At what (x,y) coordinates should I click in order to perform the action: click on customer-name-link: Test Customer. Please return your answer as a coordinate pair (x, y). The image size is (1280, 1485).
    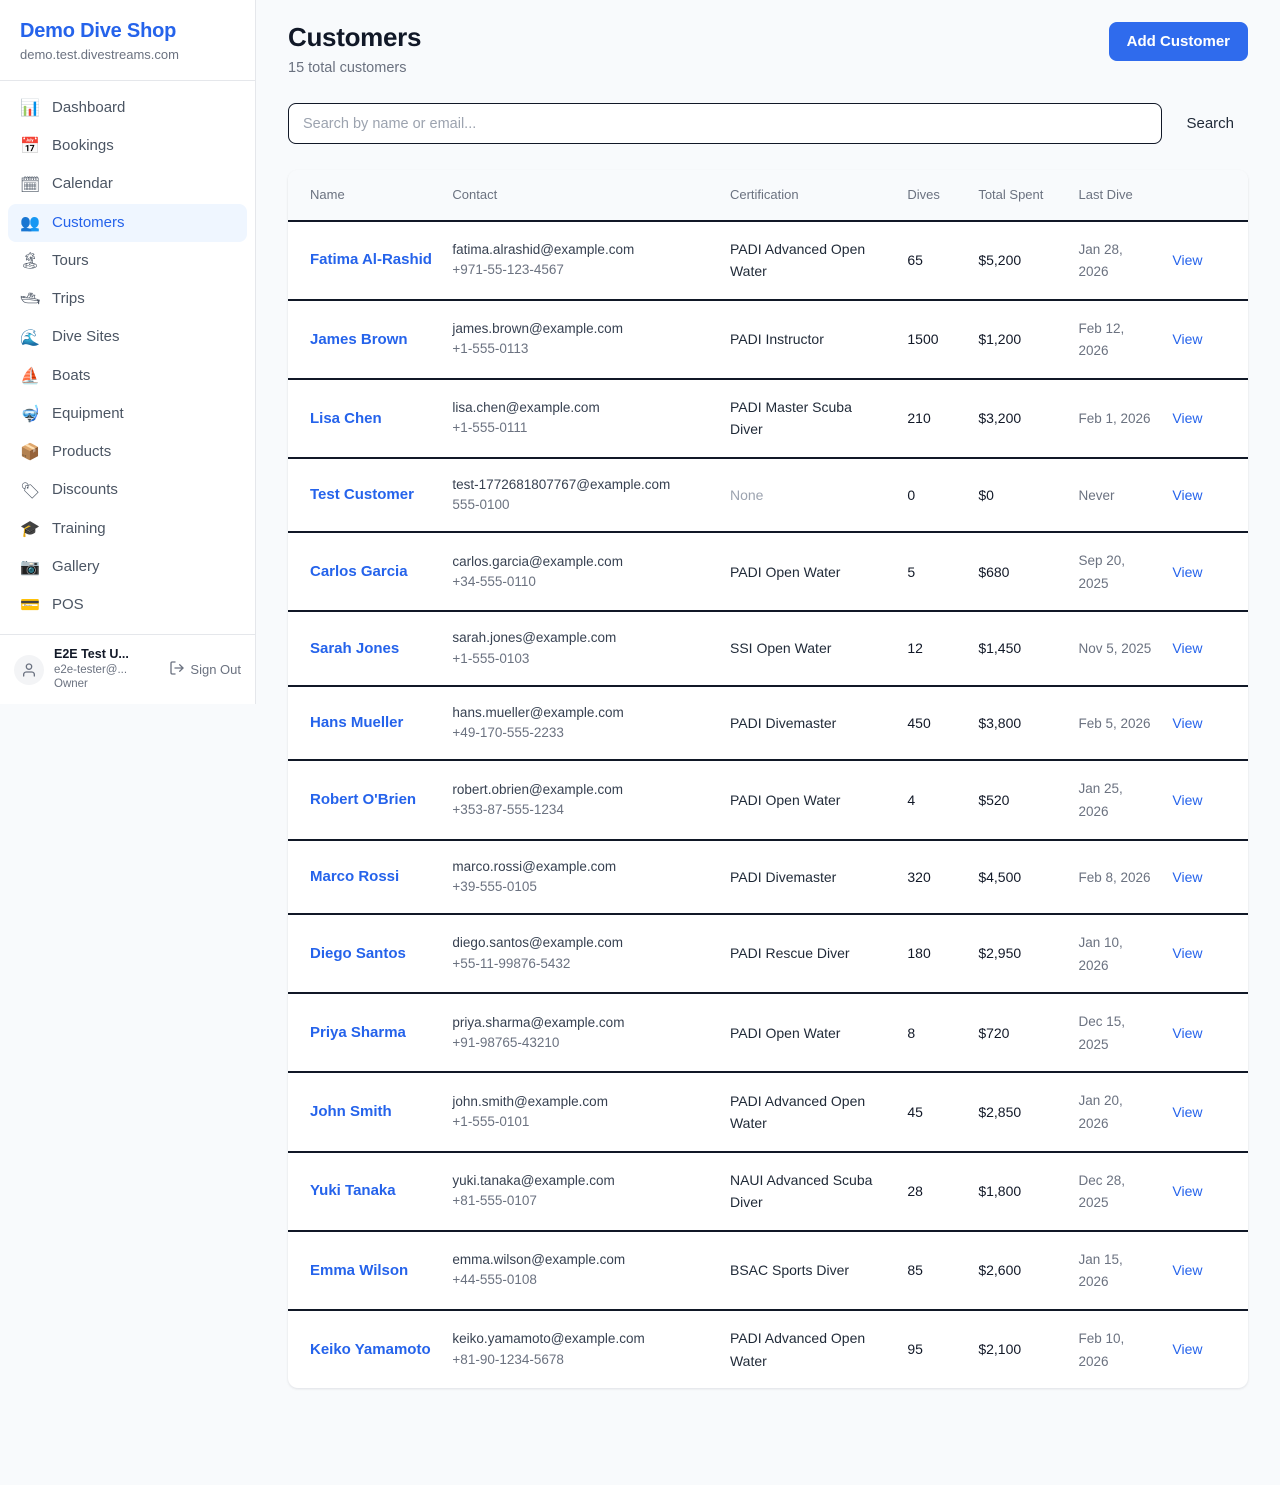
    Looking at the image, I should click on (362, 495).